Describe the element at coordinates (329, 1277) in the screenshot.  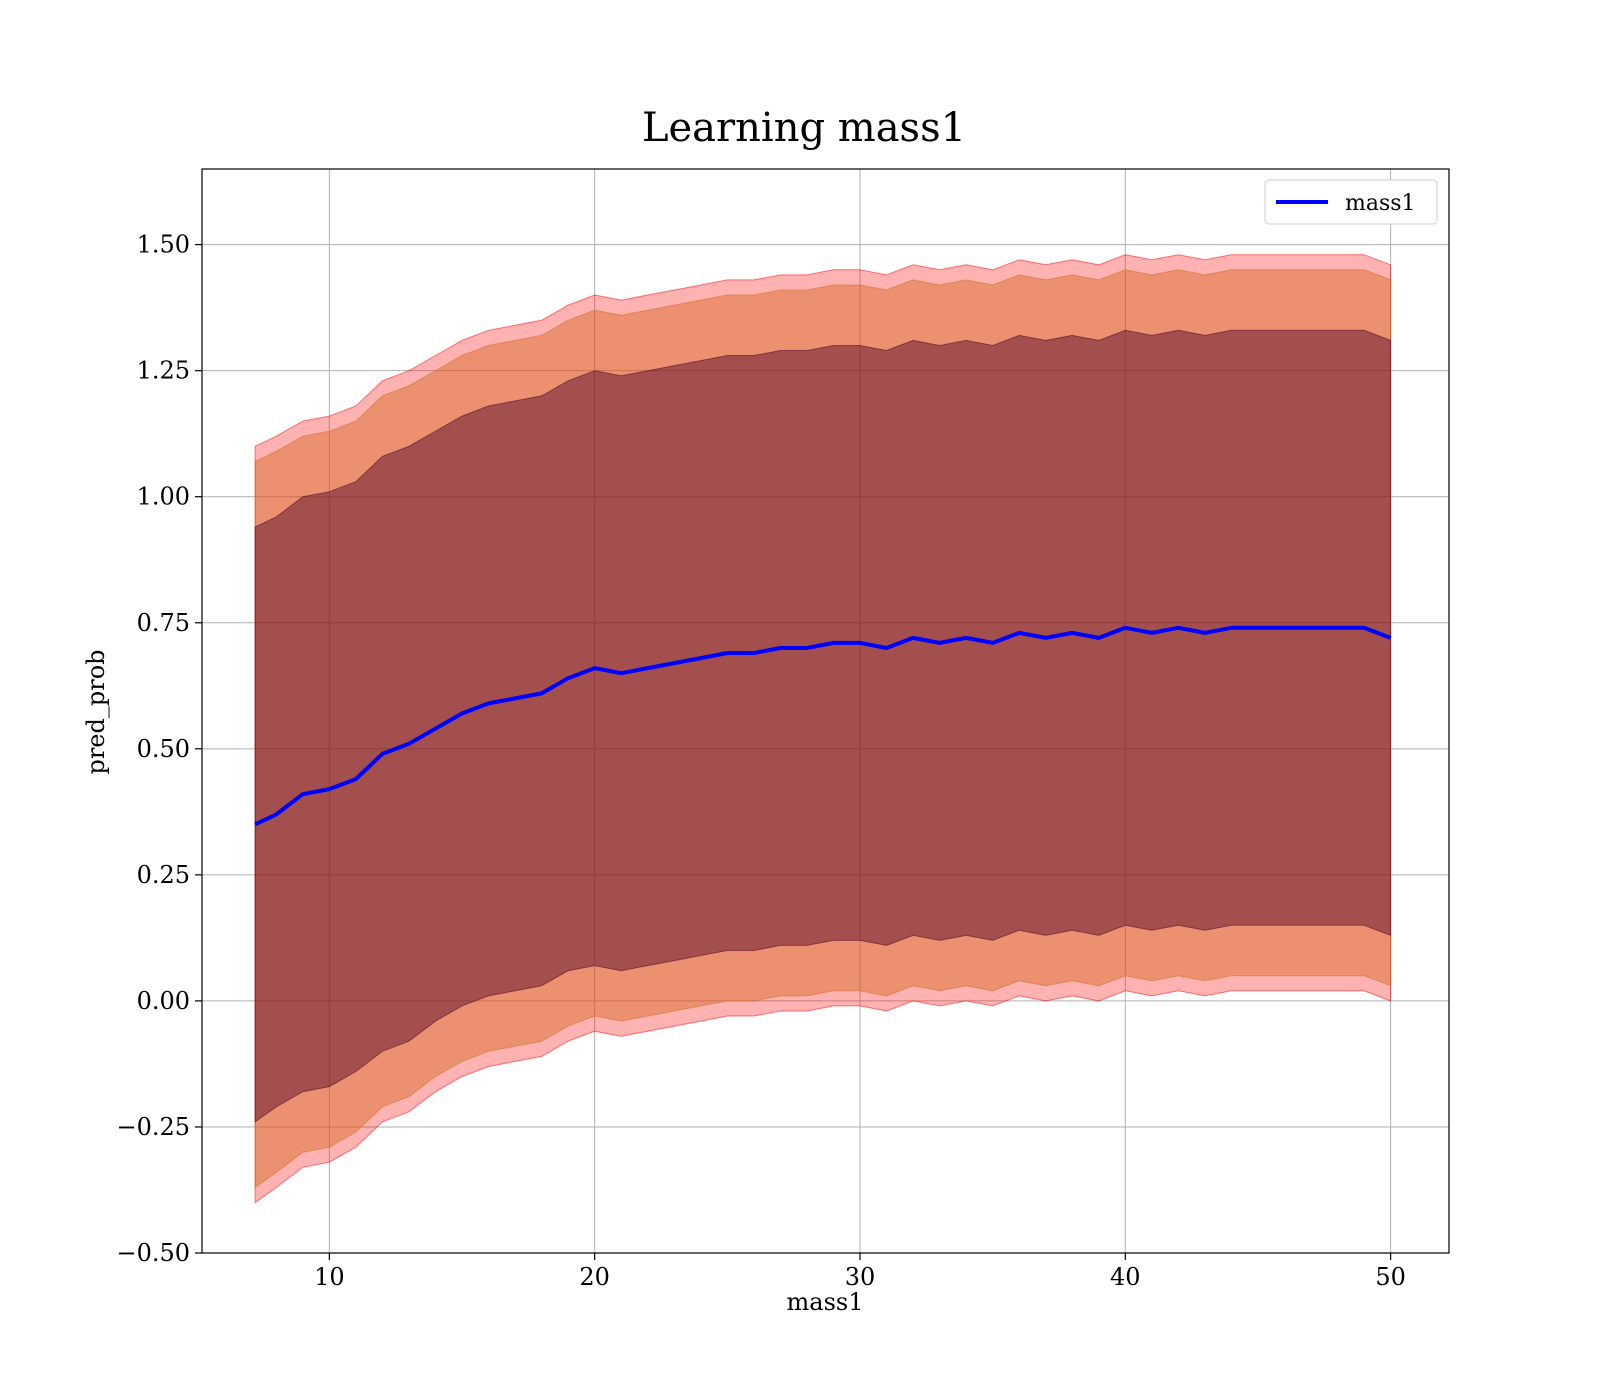
I see `x-tick-label: 10` at that location.